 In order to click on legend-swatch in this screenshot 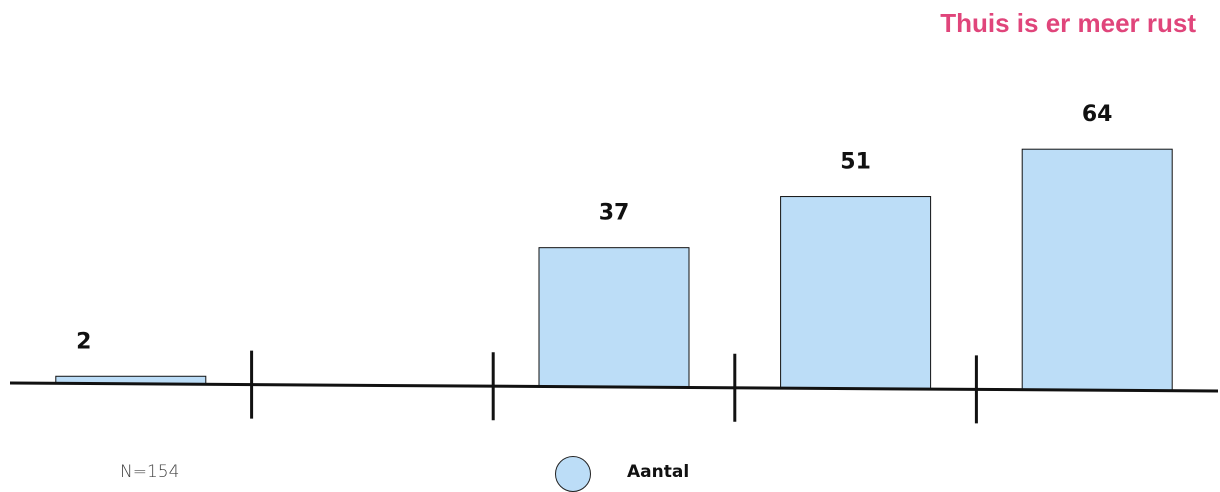, I will do `click(573, 474)`.